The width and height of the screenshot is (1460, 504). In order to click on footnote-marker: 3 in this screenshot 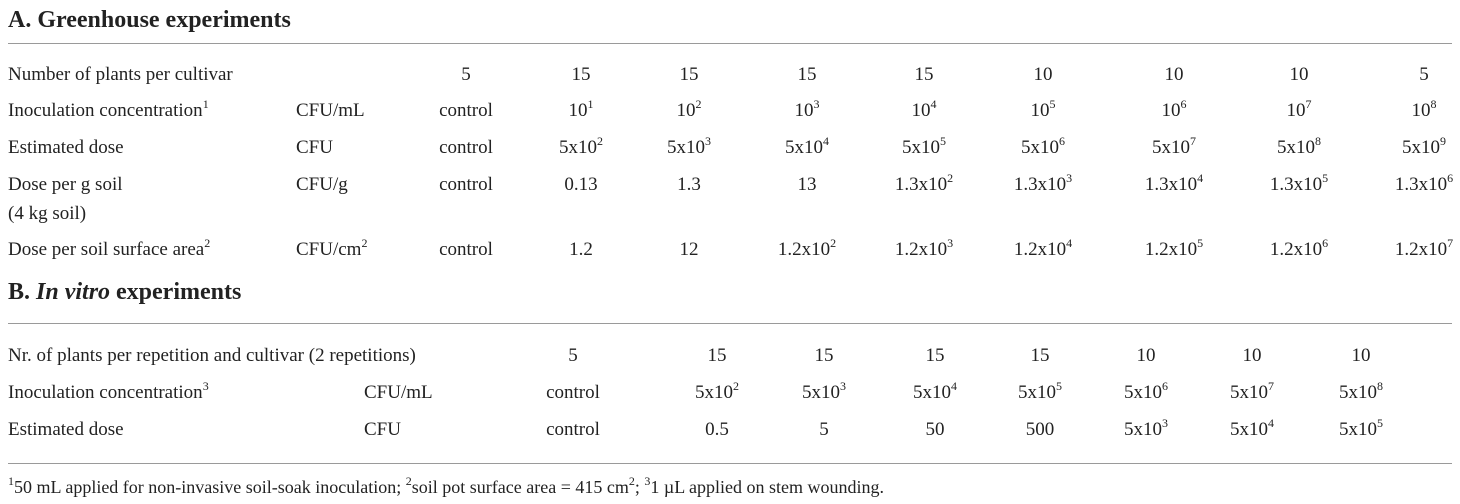, I will do `click(647, 481)`.